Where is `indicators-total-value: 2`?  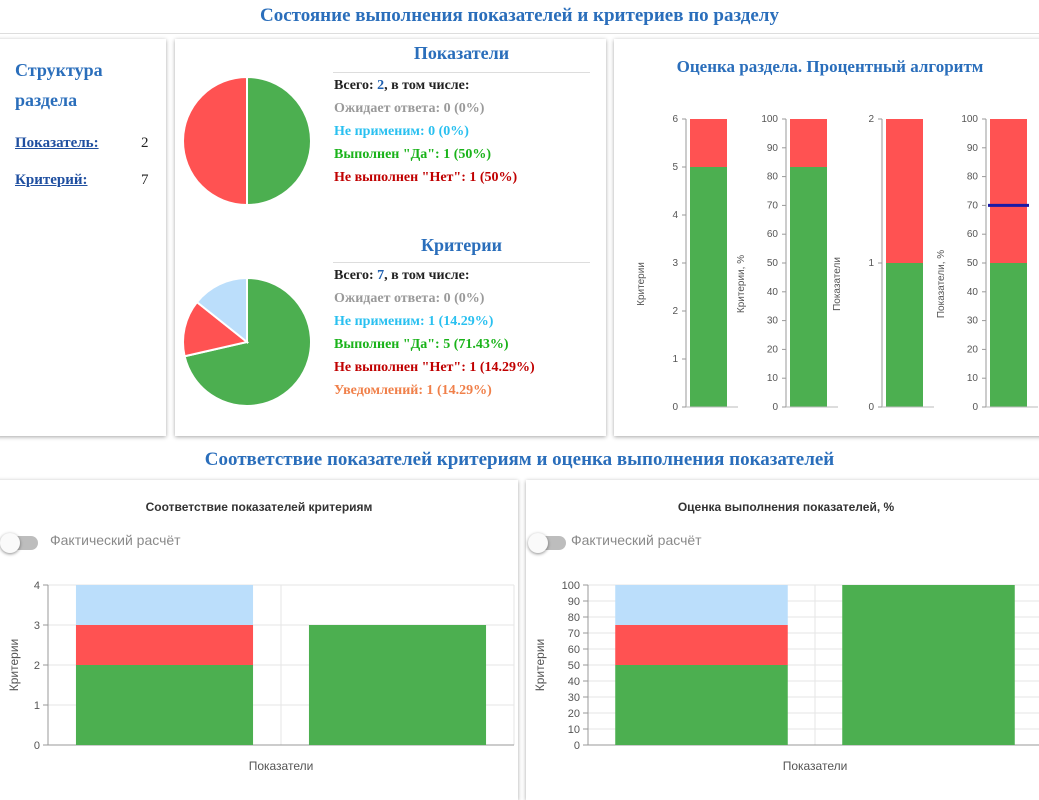
indicators-total-value: 2 is located at coordinates (381, 85).